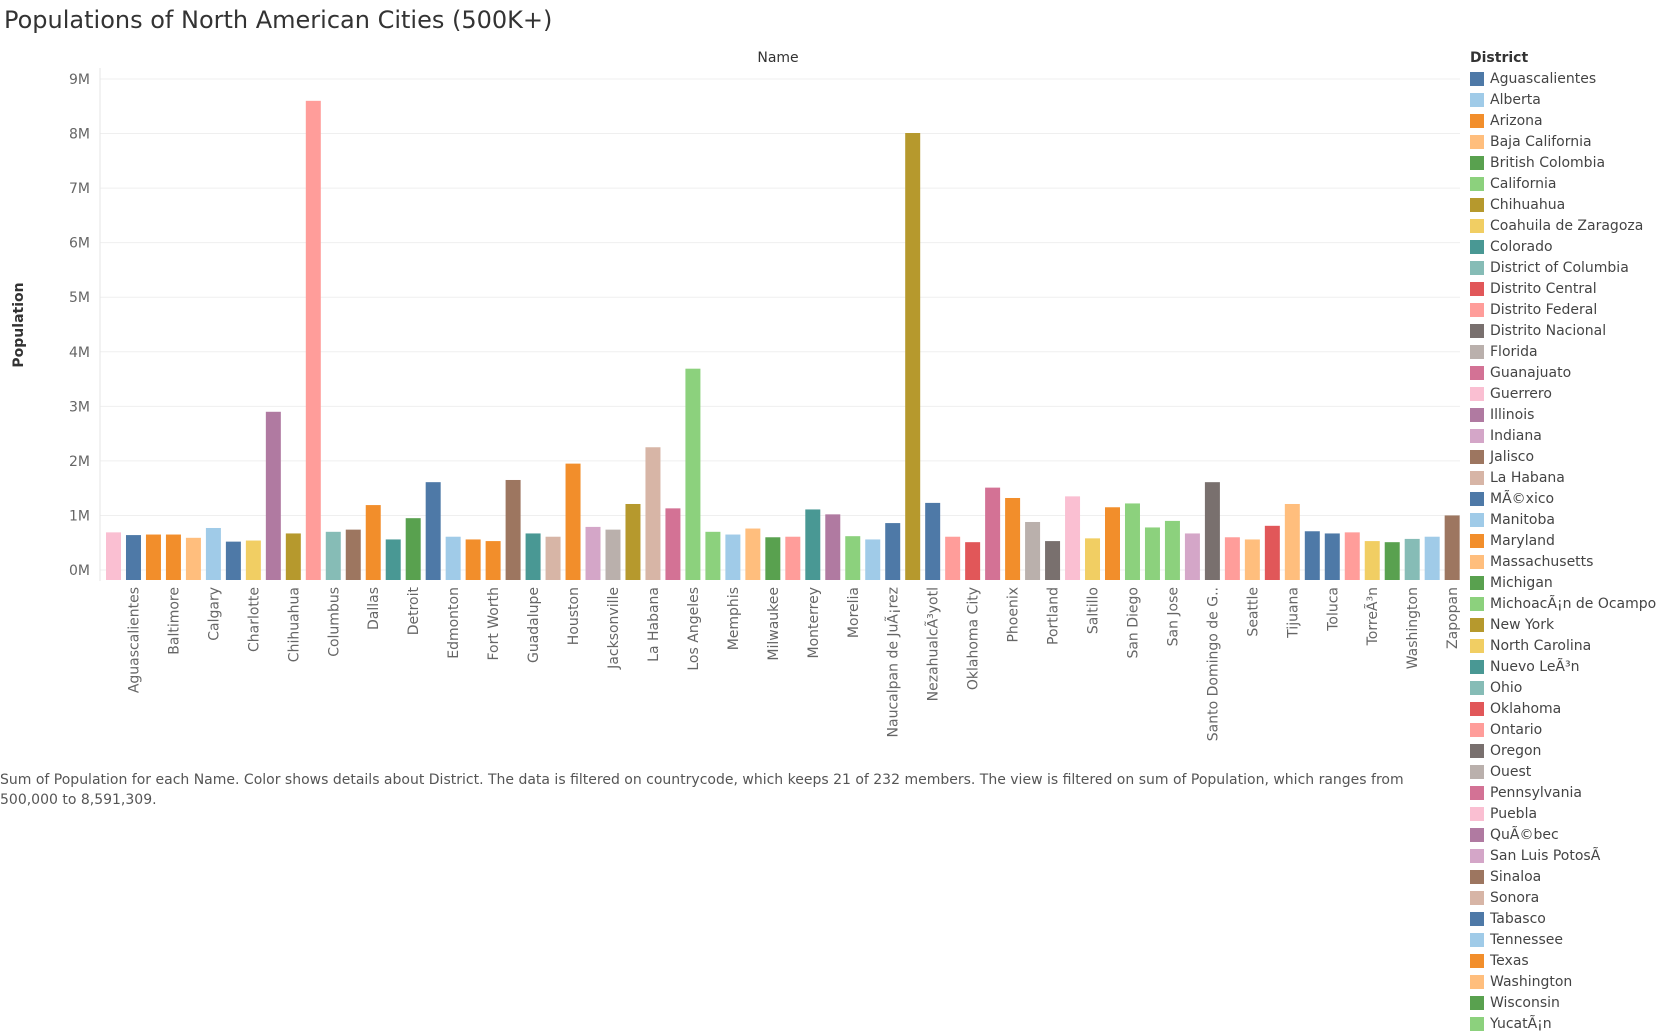 This screenshot has height=1035, width=1656. I want to click on legend-item: San Luis PotosÃ, so click(1563, 855).